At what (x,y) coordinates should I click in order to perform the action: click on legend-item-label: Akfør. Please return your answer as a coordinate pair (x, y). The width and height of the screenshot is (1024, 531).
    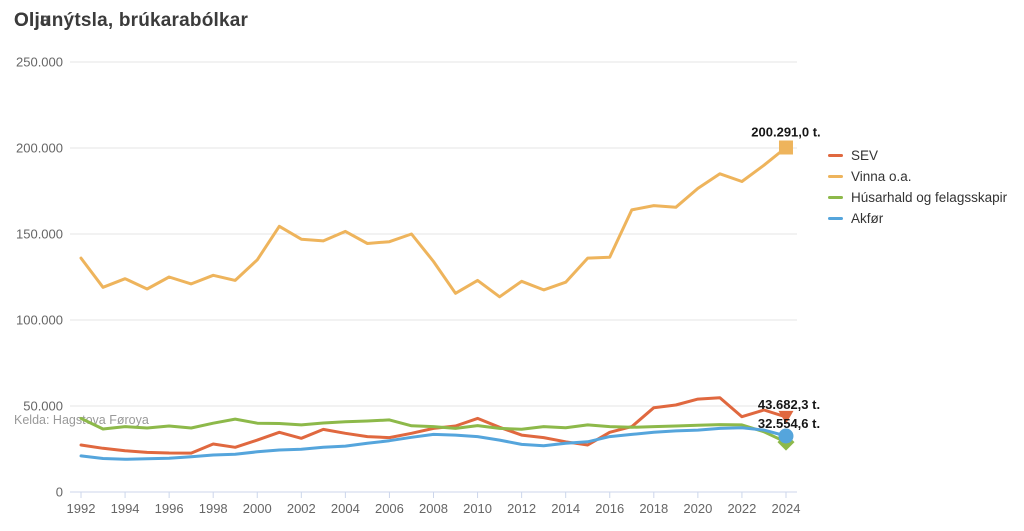
    Looking at the image, I should click on (867, 218).